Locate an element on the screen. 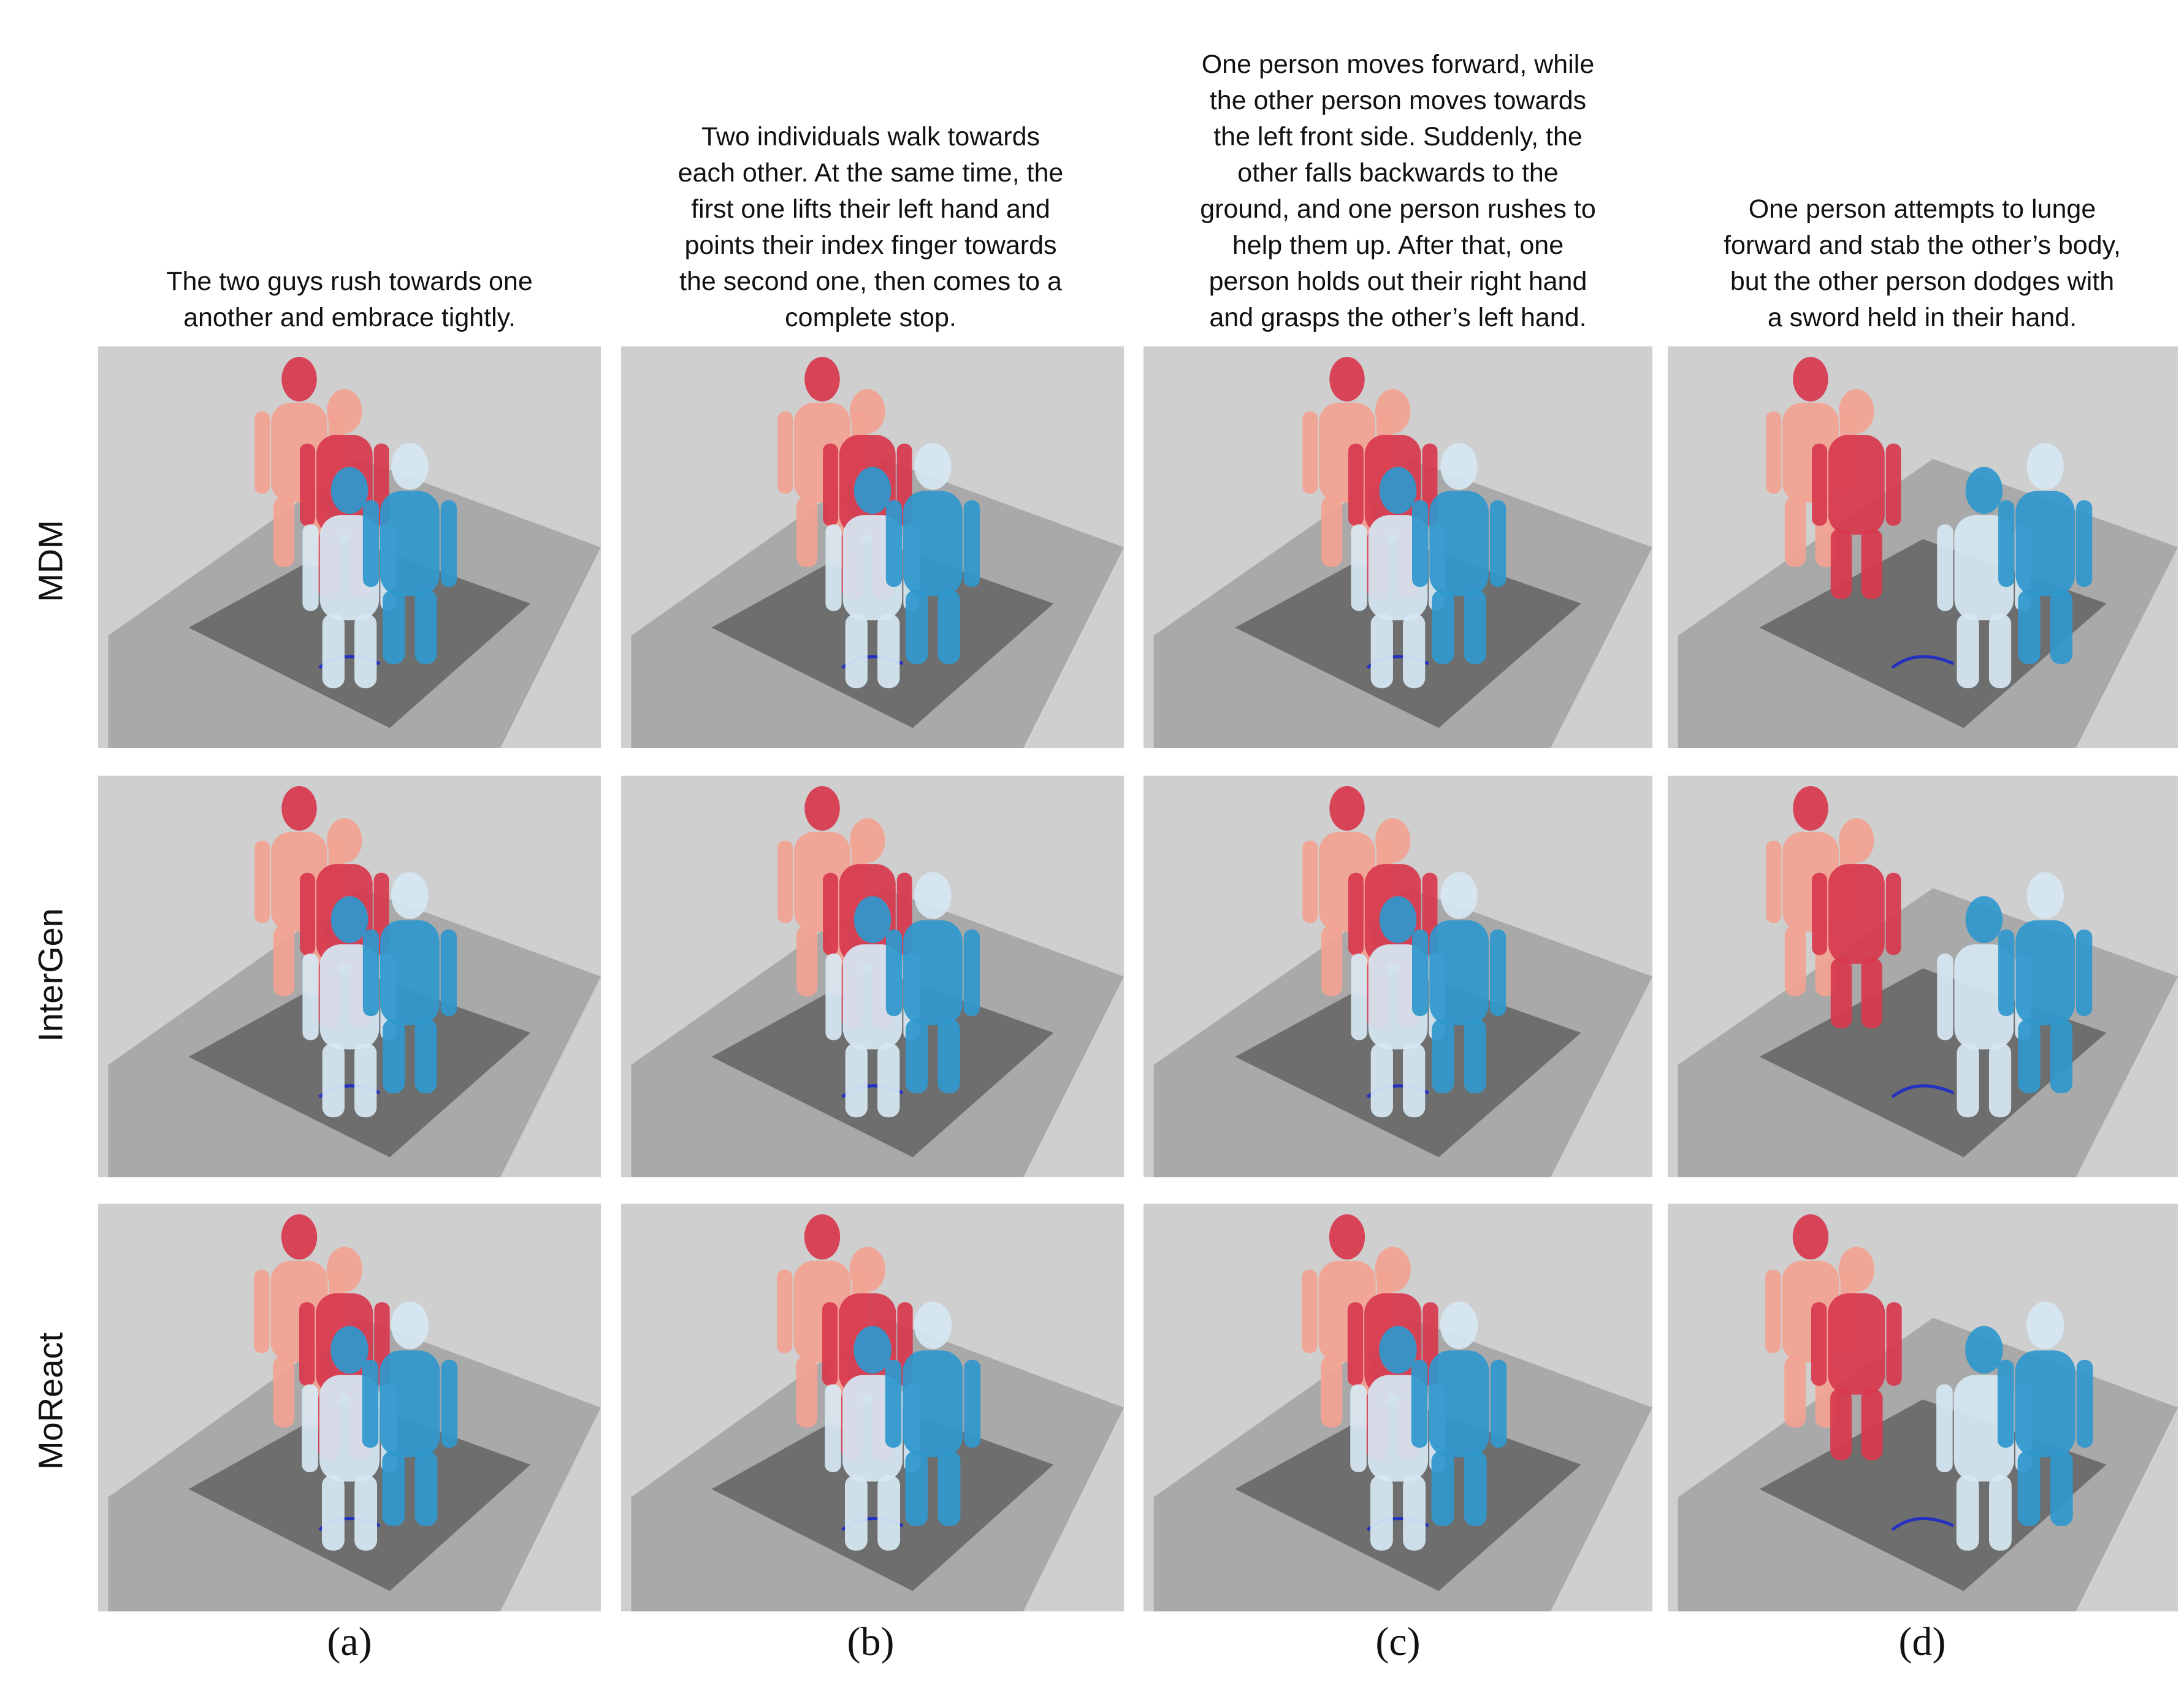 The image size is (2184, 1704). caption-line: the second one, then comes to a is located at coordinates (871, 281).